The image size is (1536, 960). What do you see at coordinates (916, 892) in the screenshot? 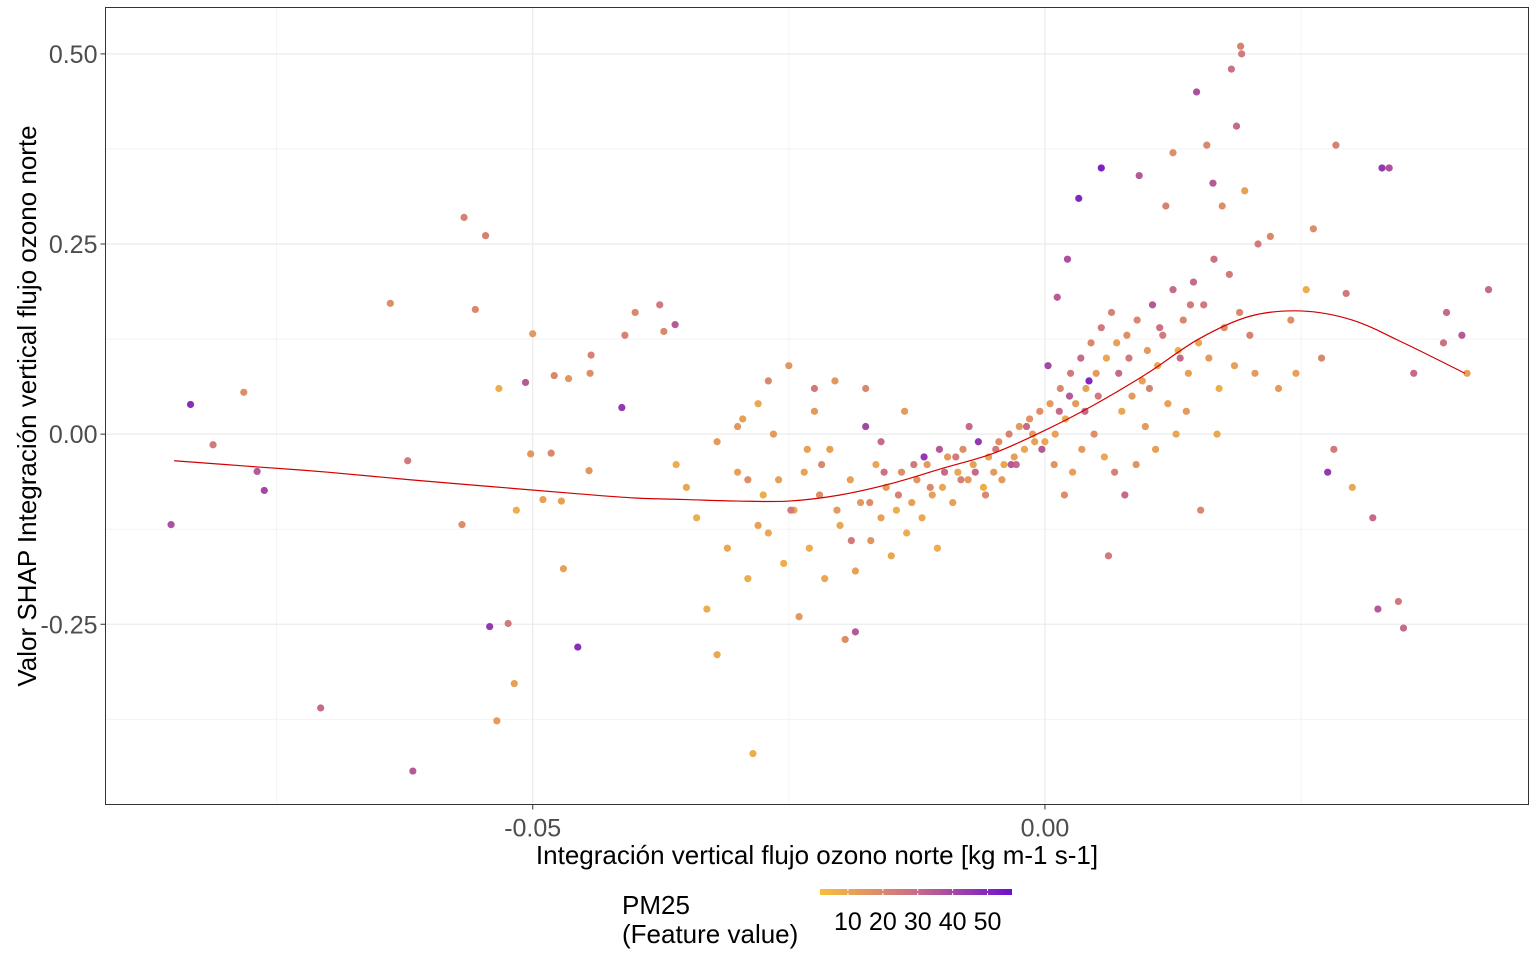
I see `legend-colorbar` at bounding box center [916, 892].